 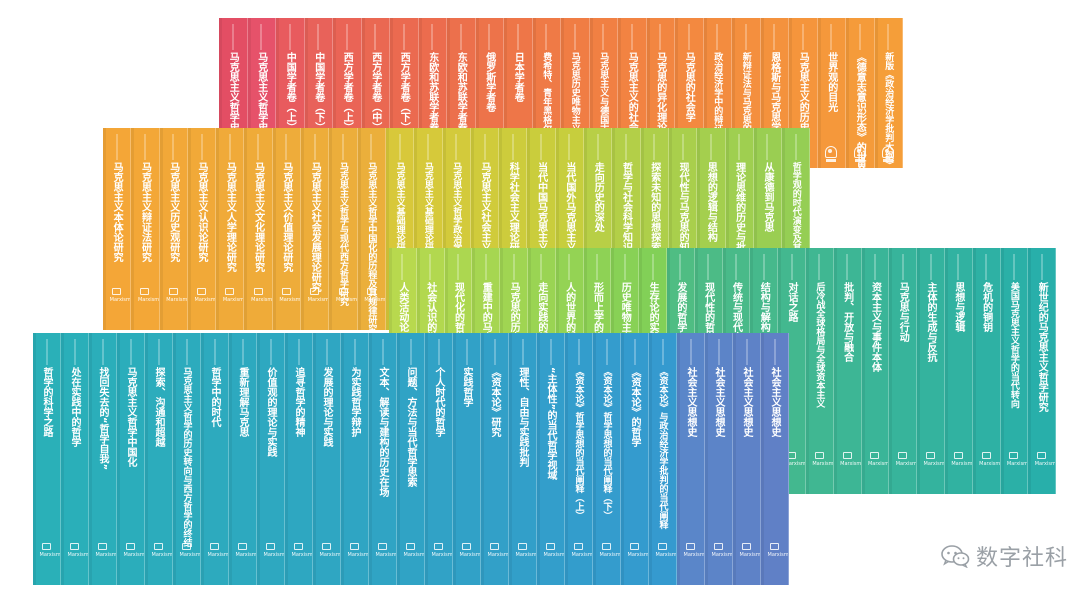 I want to click on book-spine: 马克思主义文化理论研究 Marxism, so click(x=258, y=229).